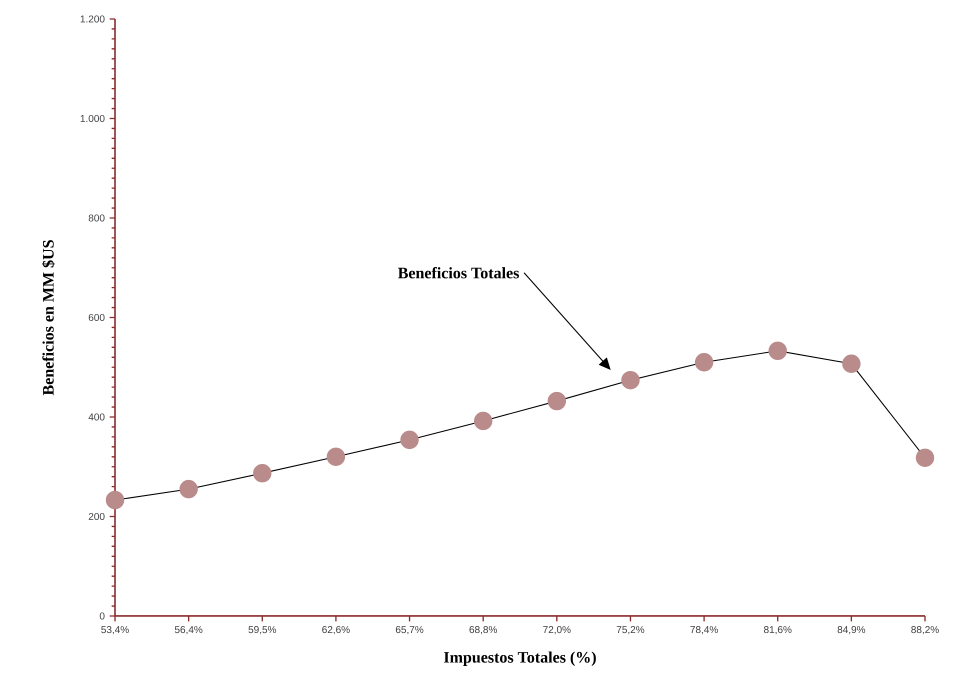 This screenshot has width=953, height=691. Describe the element at coordinates (96, 318) in the screenshot. I see `y-tick-label: 600` at that location.